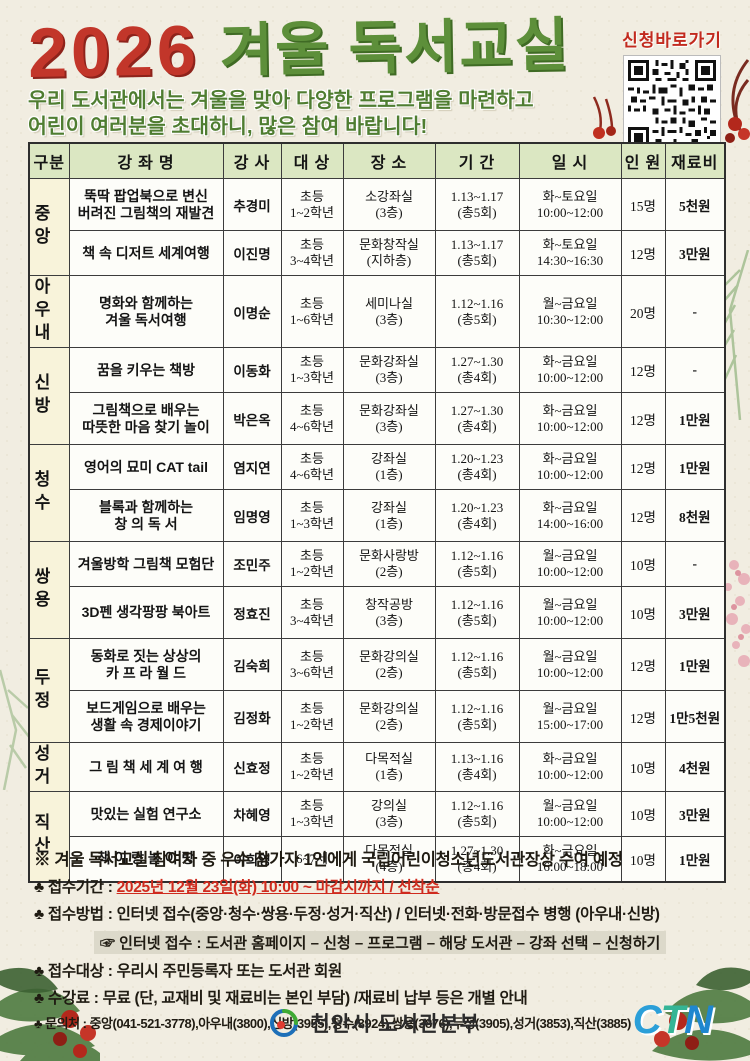 The height and width of the screenshot is (1061, 750). Describe the element at coordinates (146, 767) in the screenshot. I see `course-name: 그 림 책 세 계 여 행` at that location.